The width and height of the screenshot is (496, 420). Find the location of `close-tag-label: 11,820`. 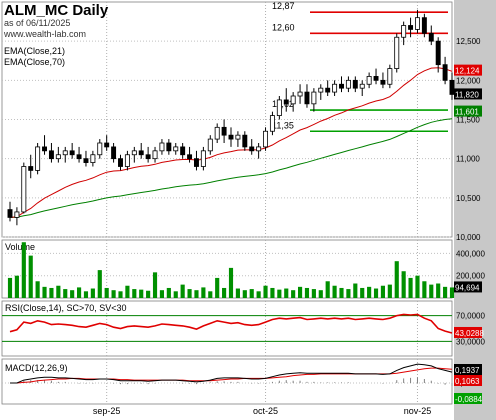

close-tag-label: 11,820 is located at coordinates (467, 94).